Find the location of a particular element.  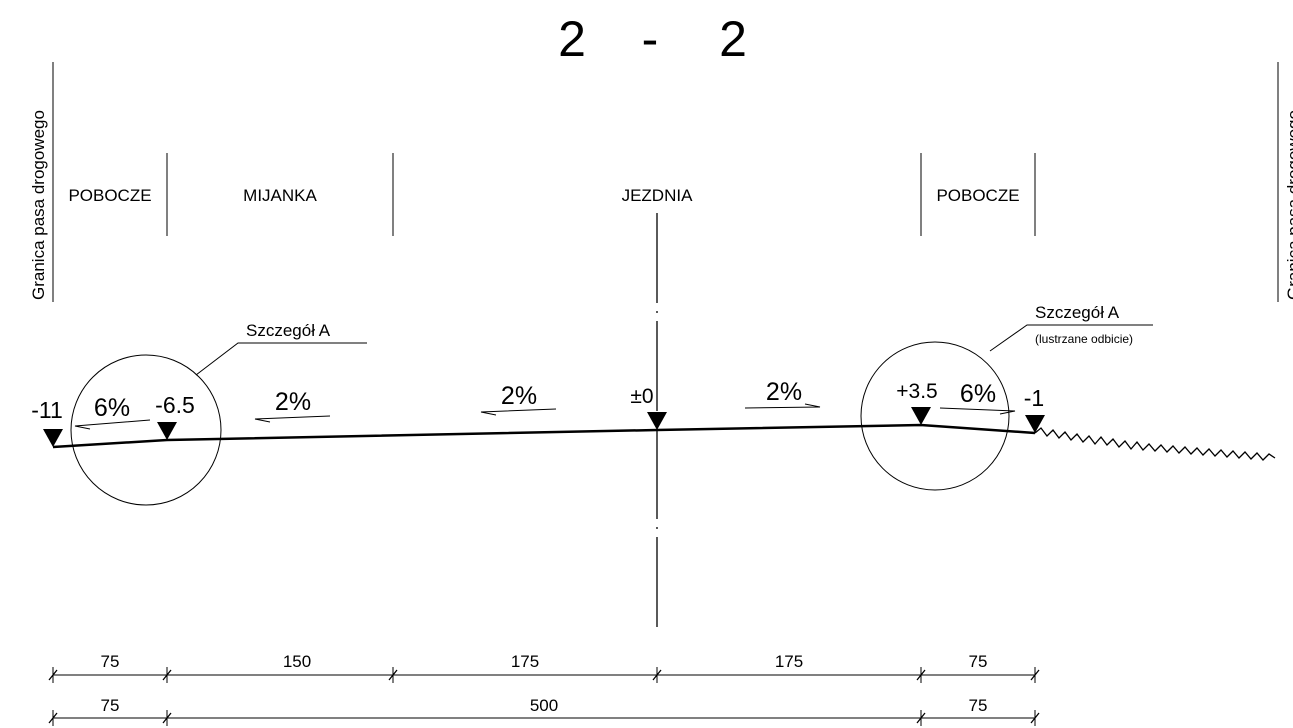

elevation-label: -6.5 is located at coordinates (175, 405).